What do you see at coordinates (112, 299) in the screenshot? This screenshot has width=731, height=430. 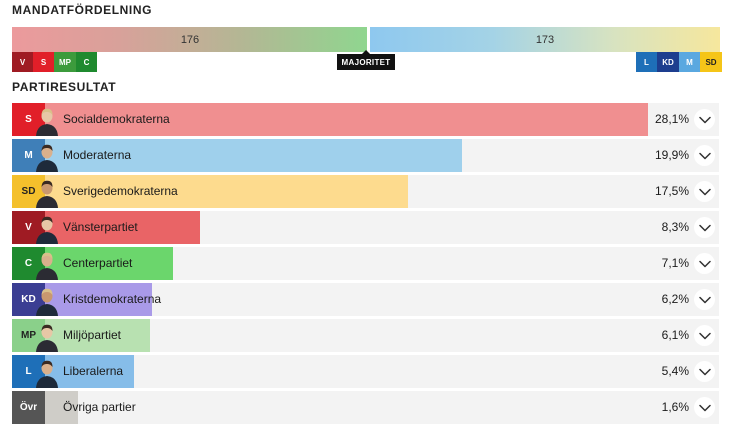 I see `party-name: Kristdemokraterna` at bounding box center [112, 299].